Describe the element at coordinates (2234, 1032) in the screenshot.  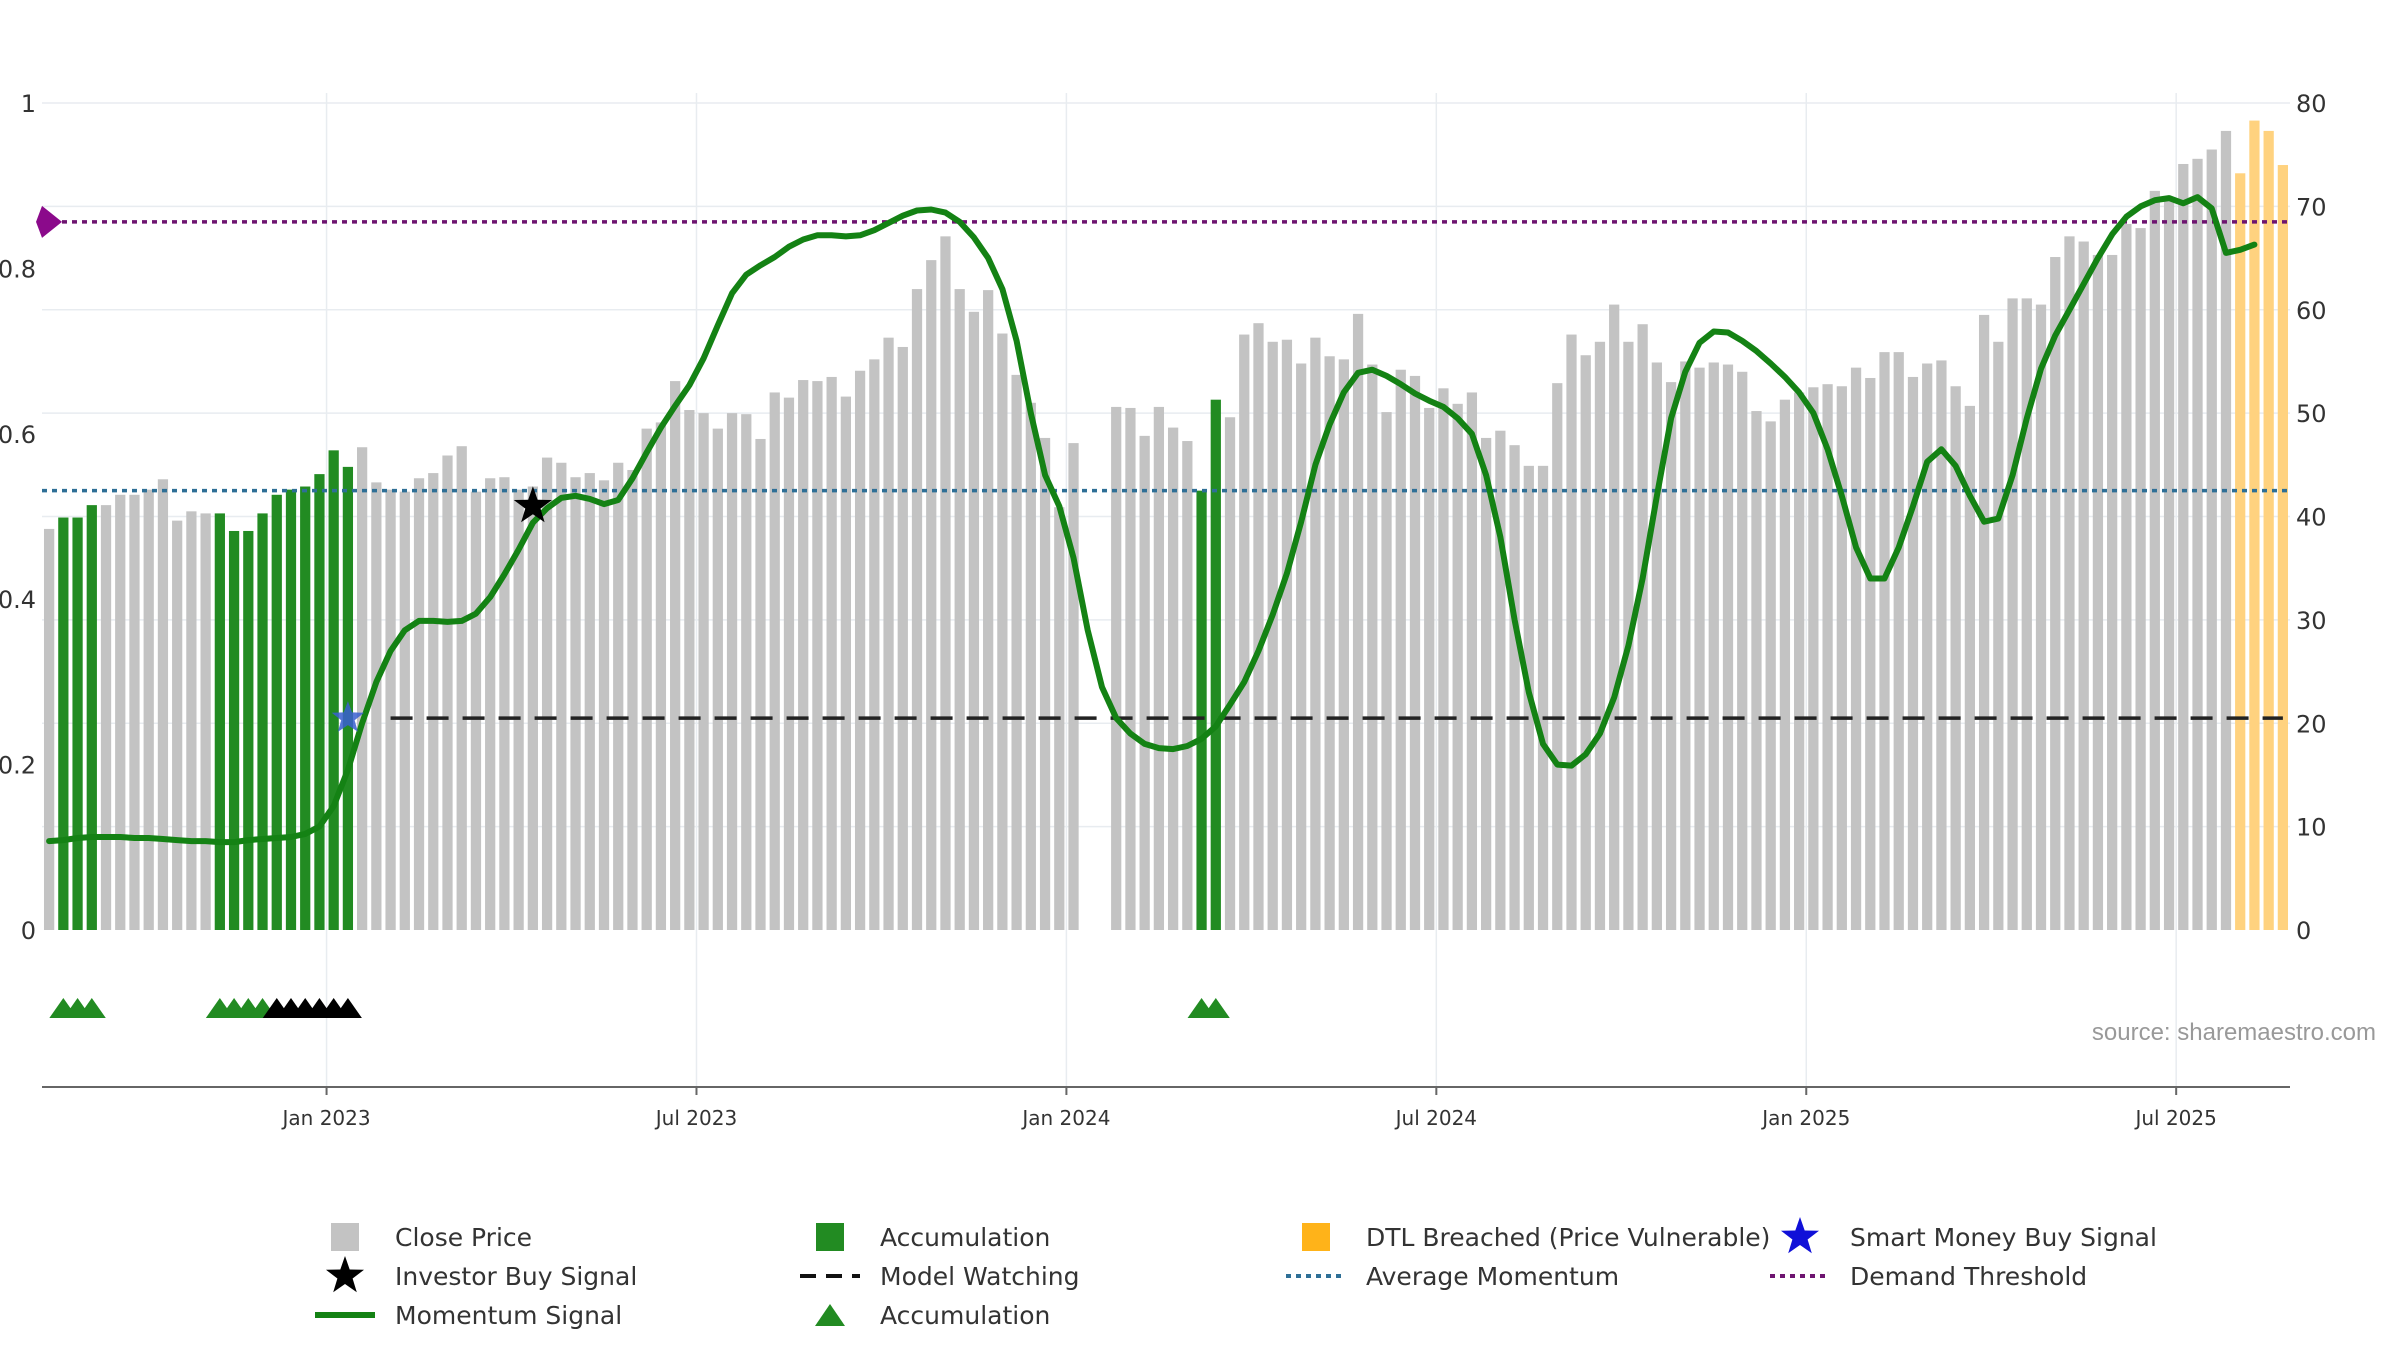
I see `source-label: source: sharemaestro.com` at that location.